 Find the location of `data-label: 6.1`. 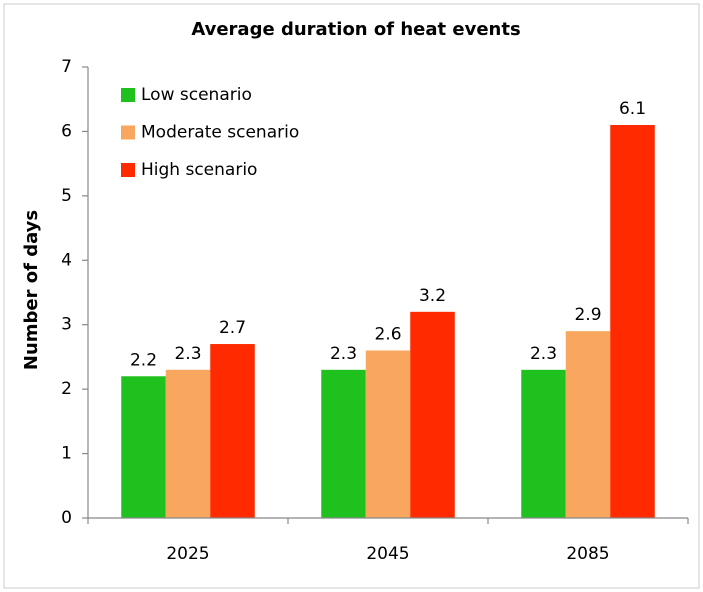

data-label: 6.1 is located at coordinates (632, 109).